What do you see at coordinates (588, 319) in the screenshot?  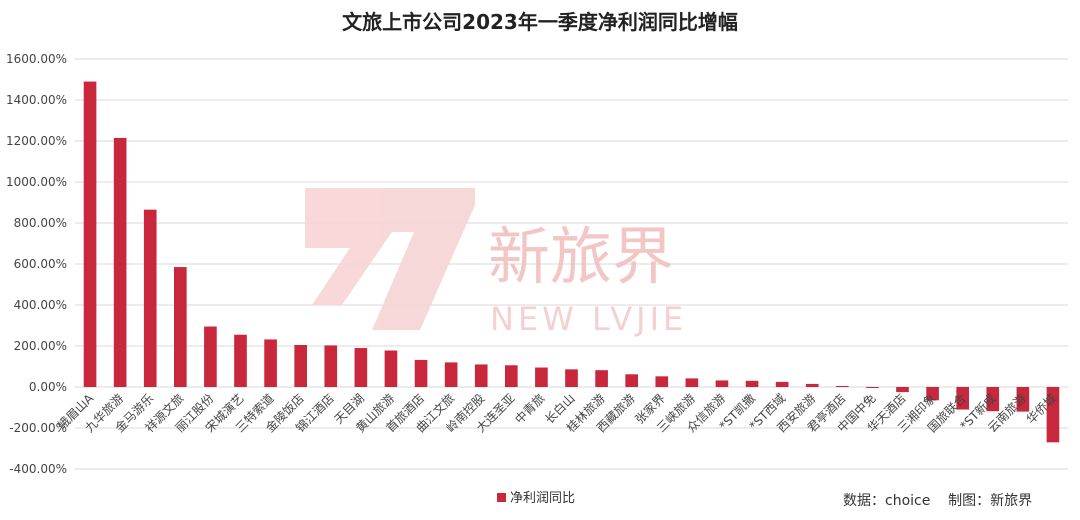 I see `watermark-sub: NEW LVJIE` at bounding box center [588, 319].